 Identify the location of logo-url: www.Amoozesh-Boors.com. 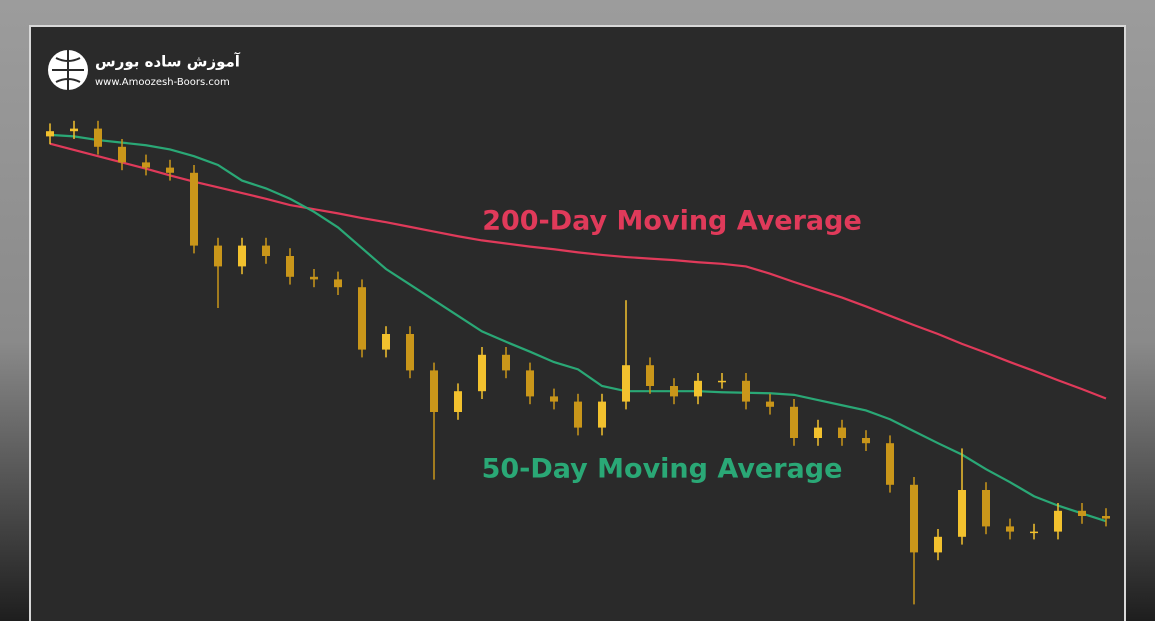
(162, 82).